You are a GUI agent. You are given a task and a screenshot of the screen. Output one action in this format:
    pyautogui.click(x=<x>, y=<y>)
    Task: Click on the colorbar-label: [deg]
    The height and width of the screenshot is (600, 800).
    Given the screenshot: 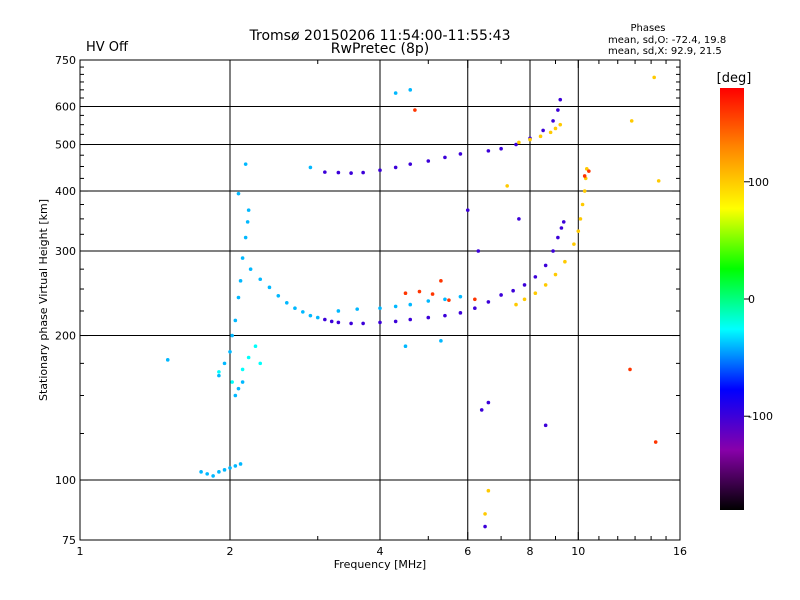 What is the action you would take?
    pyautogui.click(x=734, y=78)
    